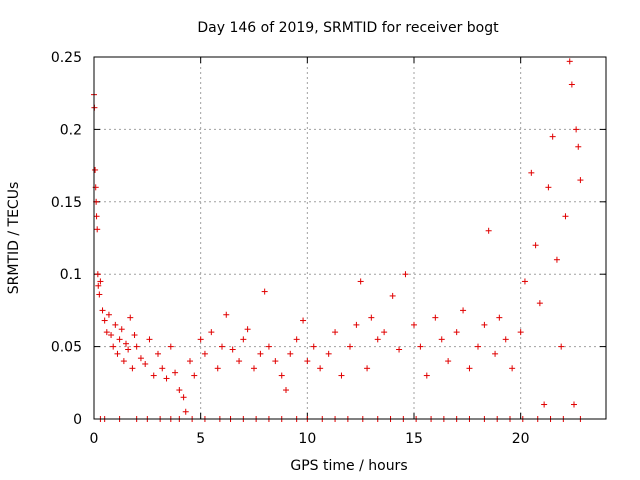  I want to click on y-tick-label: 0, so click(77, 420).